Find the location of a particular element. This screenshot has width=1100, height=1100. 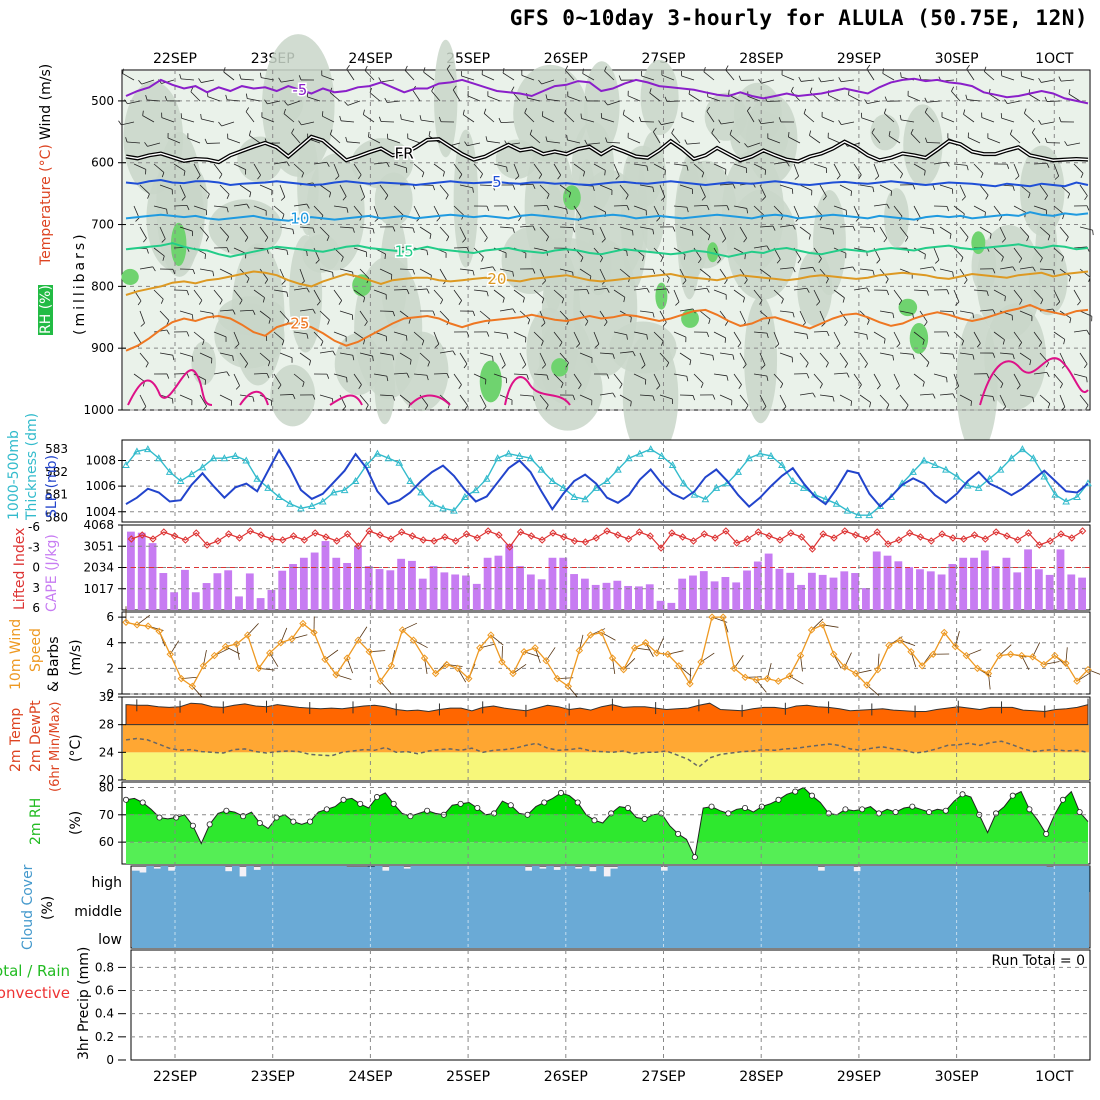

wind-tick-label: 0 is located at coordinates (110, 694).